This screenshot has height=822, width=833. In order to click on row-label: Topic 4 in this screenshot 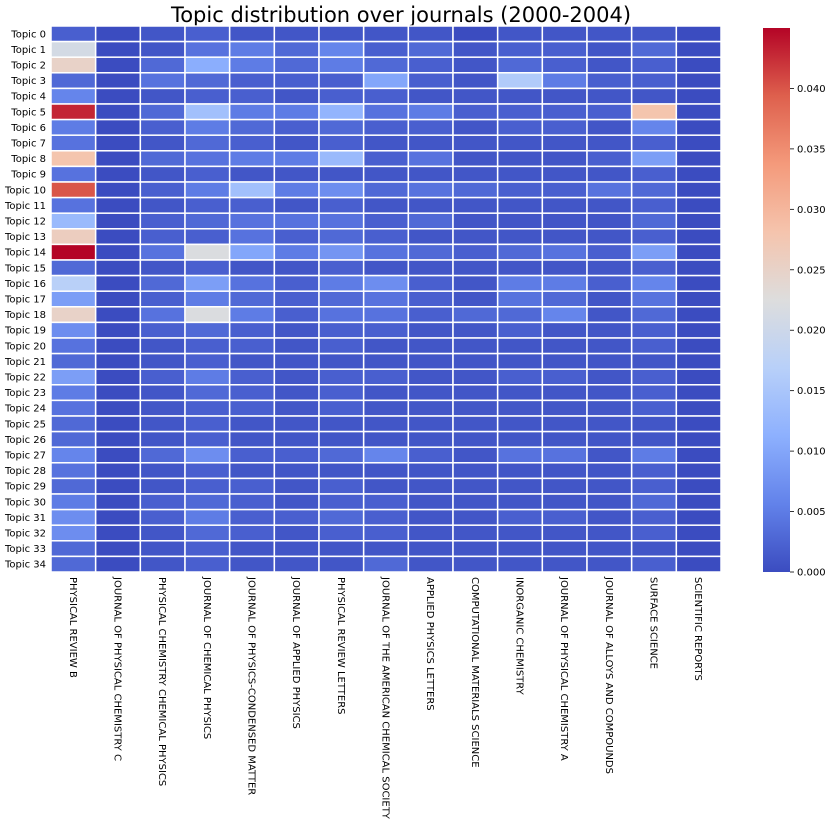, I will do `click(28, 97)`.